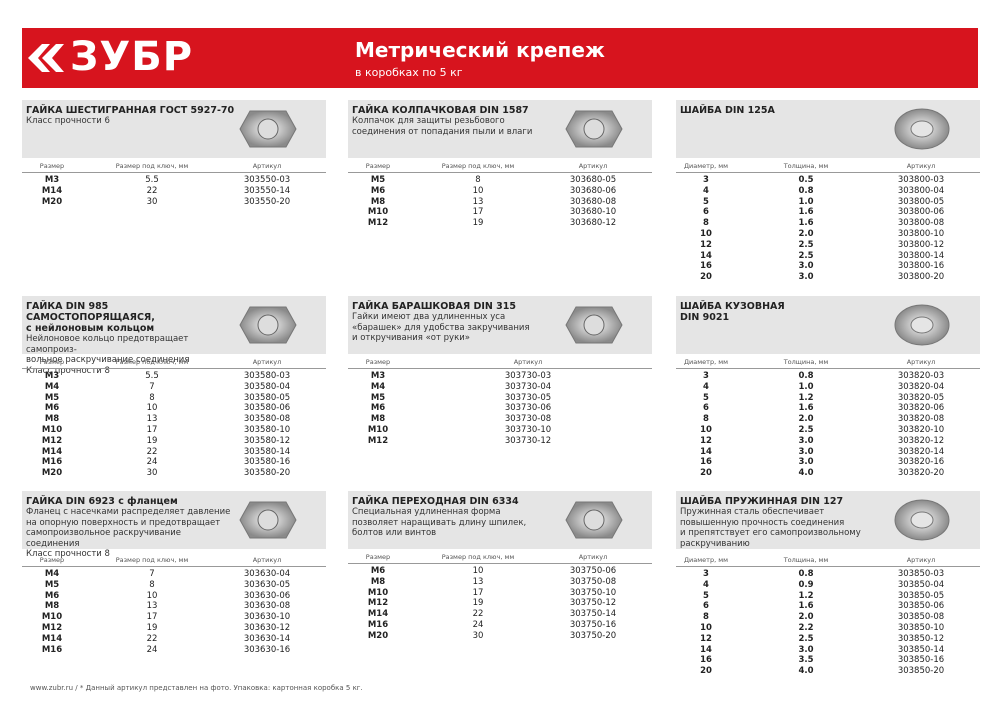  Describe the element at coordinates (594, 325) in the screenshot. I see `product-image` at that location.